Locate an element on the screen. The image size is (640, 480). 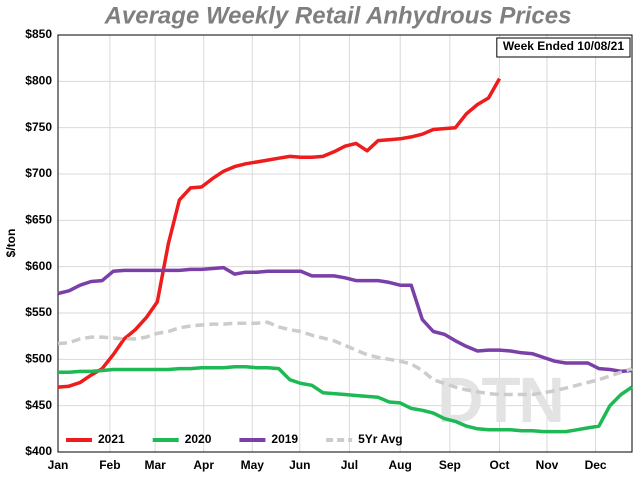
x-tick-label: Jul is located at coordinates (349, 465).